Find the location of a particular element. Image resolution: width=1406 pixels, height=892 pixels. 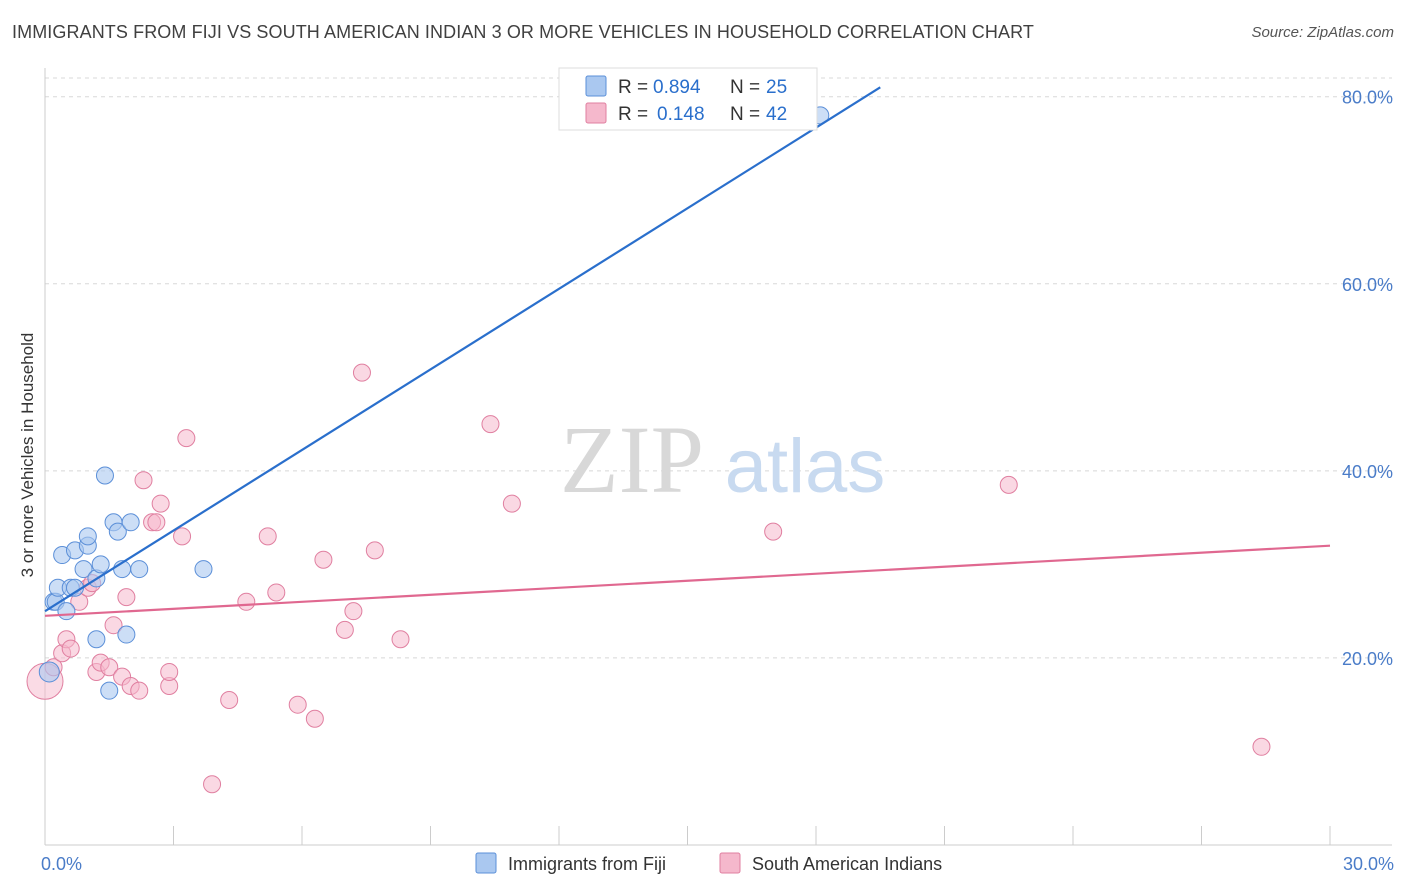

x-tick-label-0: 0.0% is located at coordinates (61, 864).